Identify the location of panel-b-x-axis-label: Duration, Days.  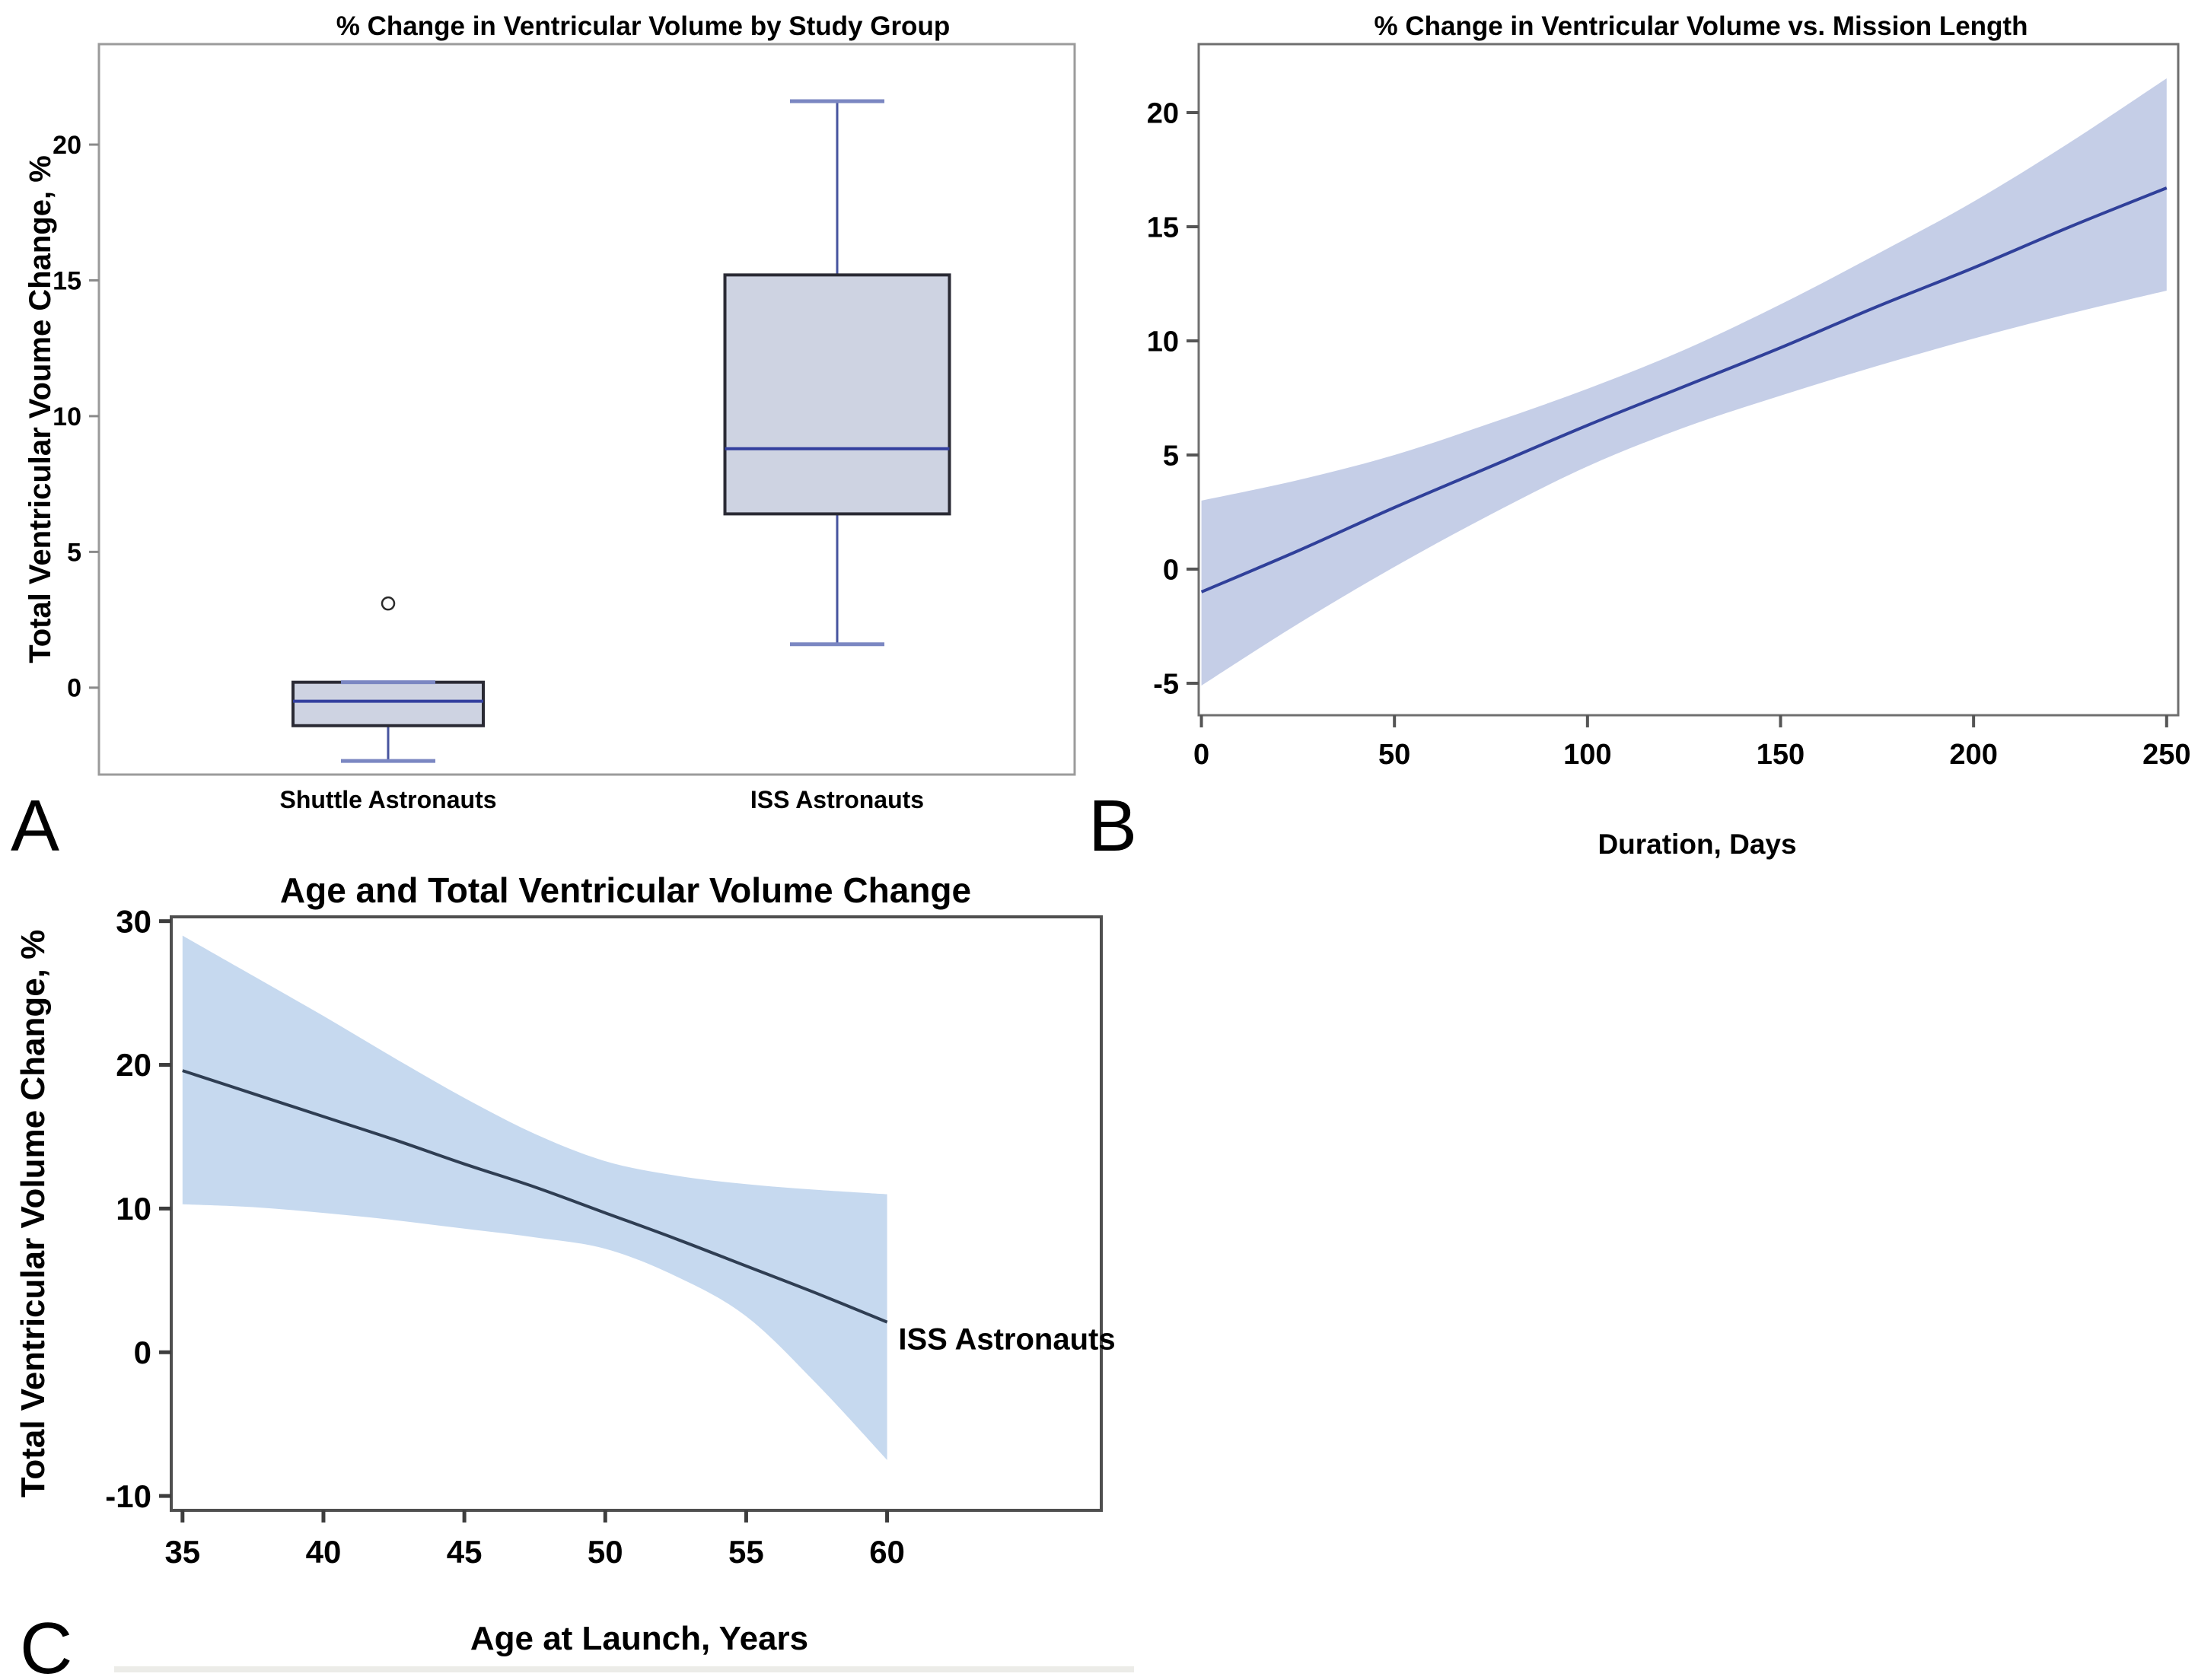
(1697, 844).